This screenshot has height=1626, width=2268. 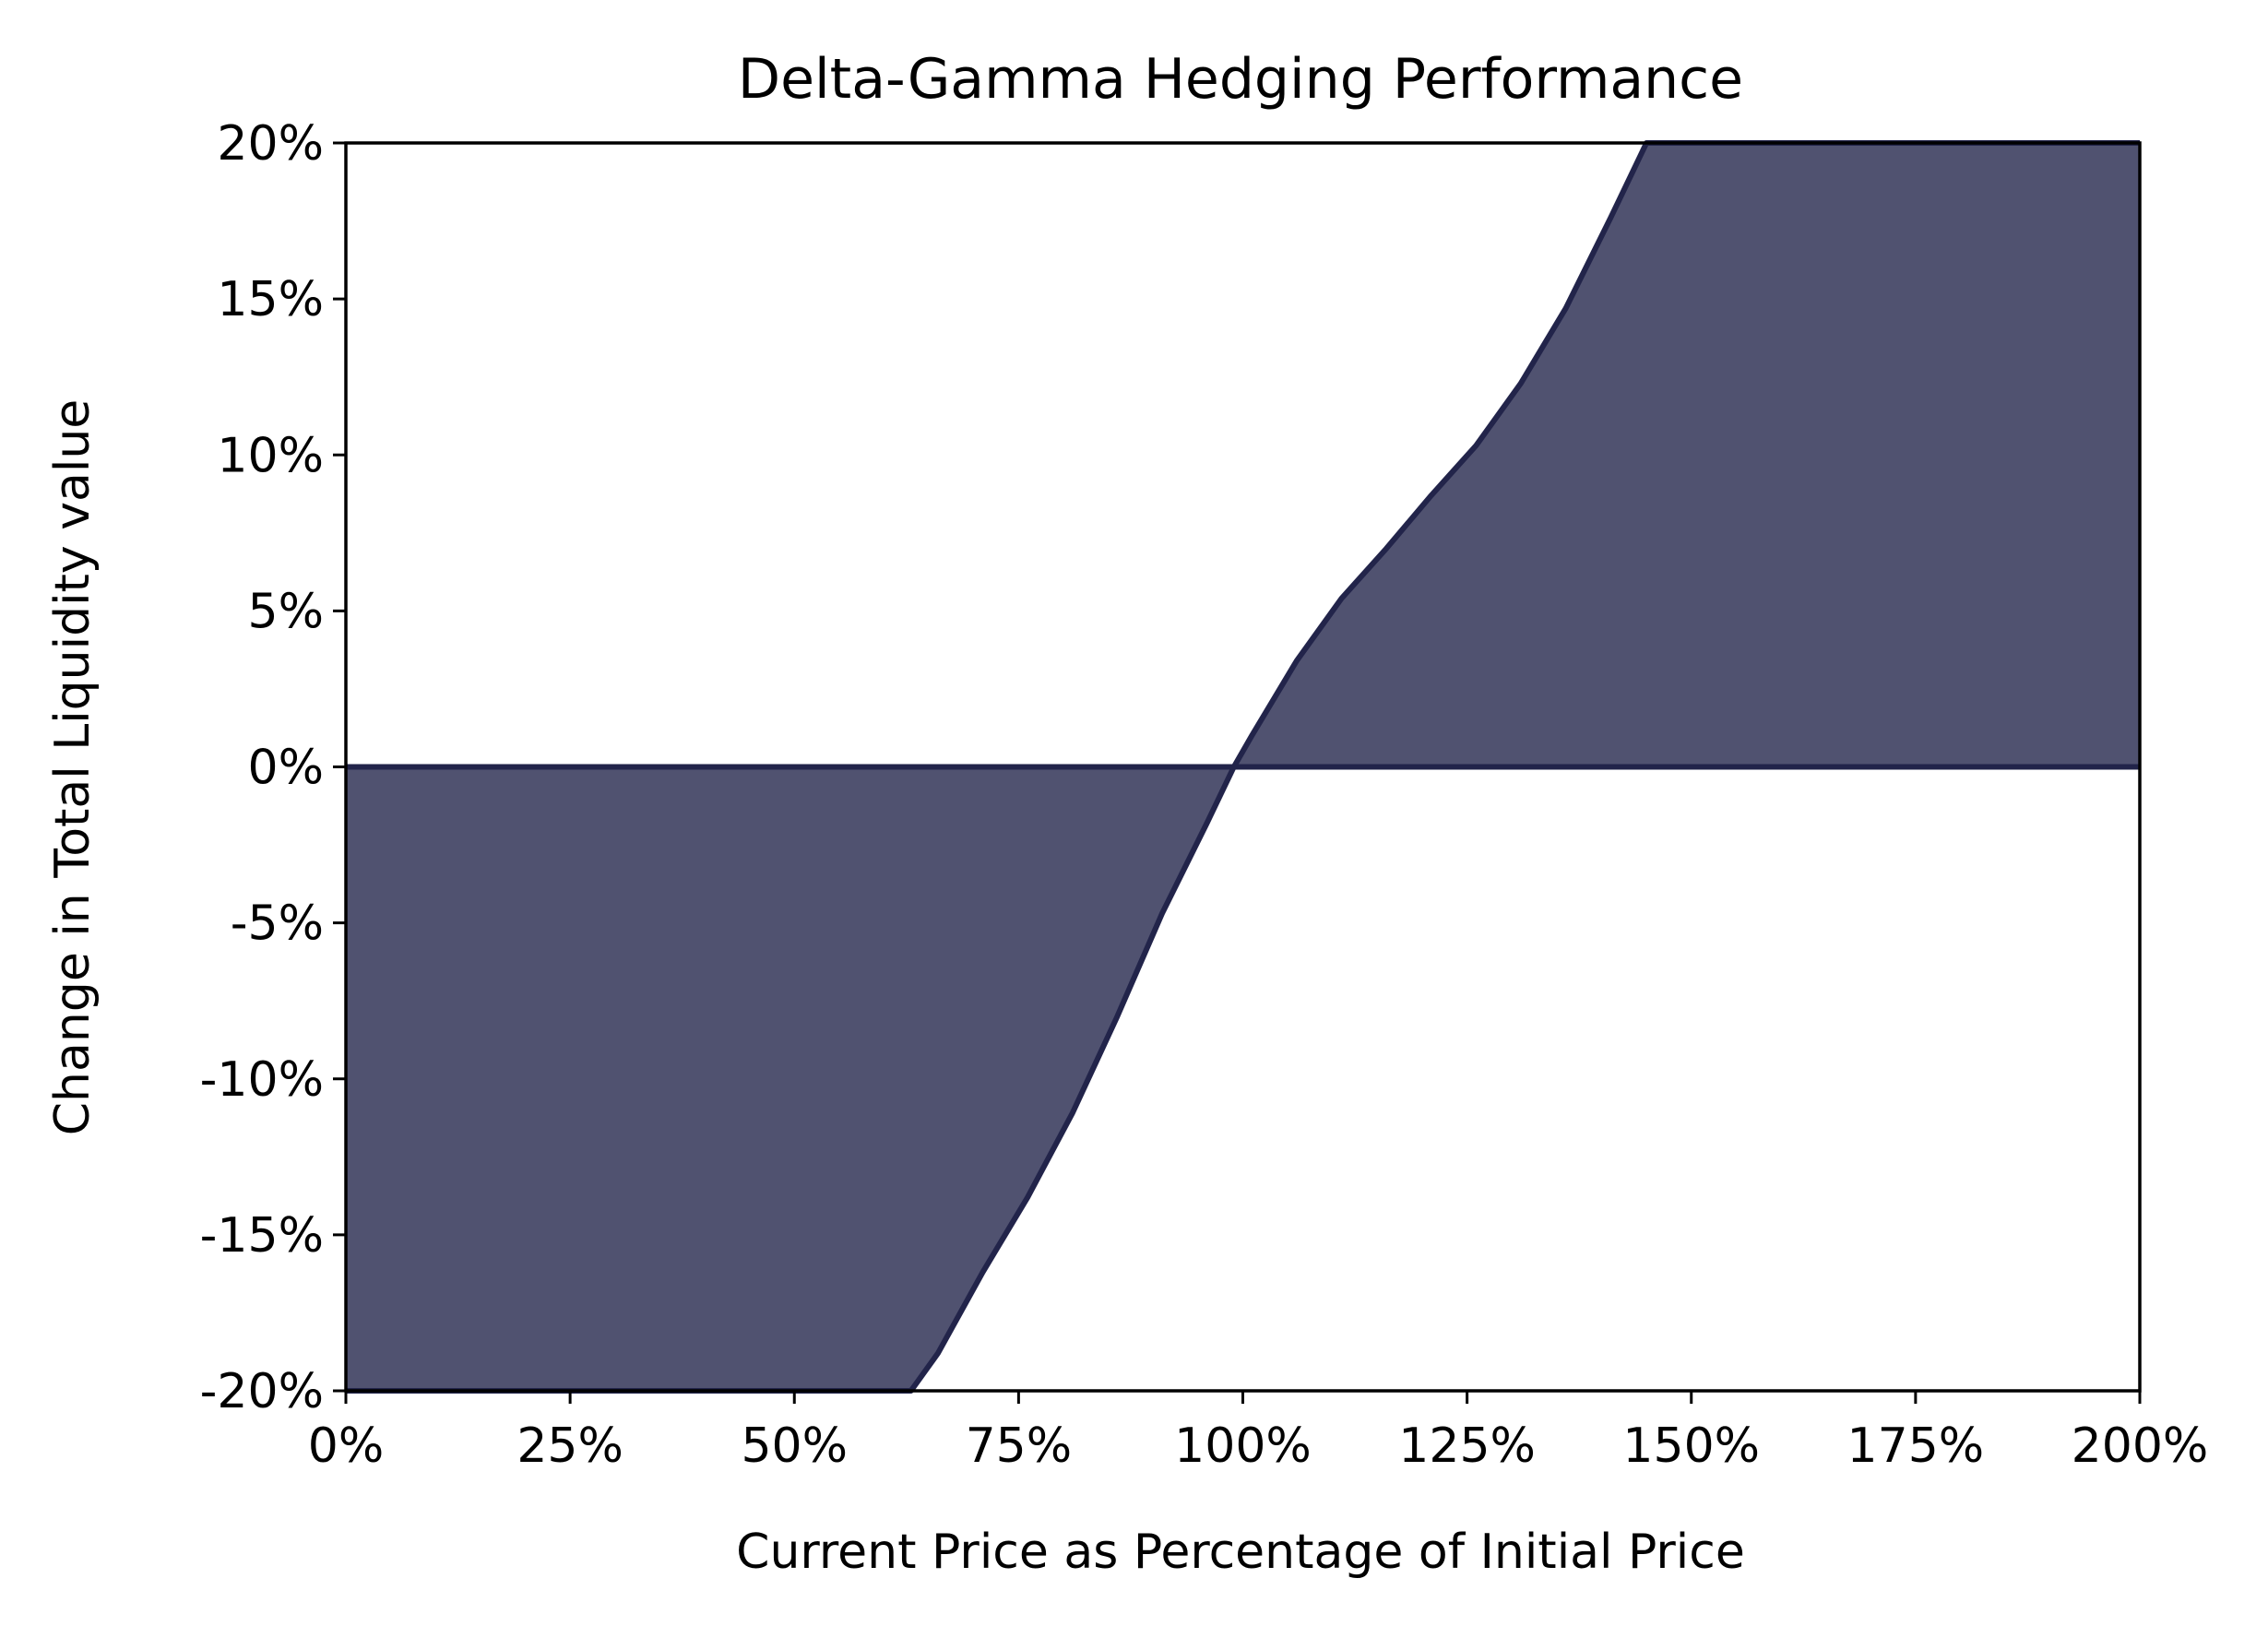 I want to click on x-axis-ticks: 0% 25% 50% 75% 100% 125% 150% 175% 200%, so click(x=1258, y=1433).